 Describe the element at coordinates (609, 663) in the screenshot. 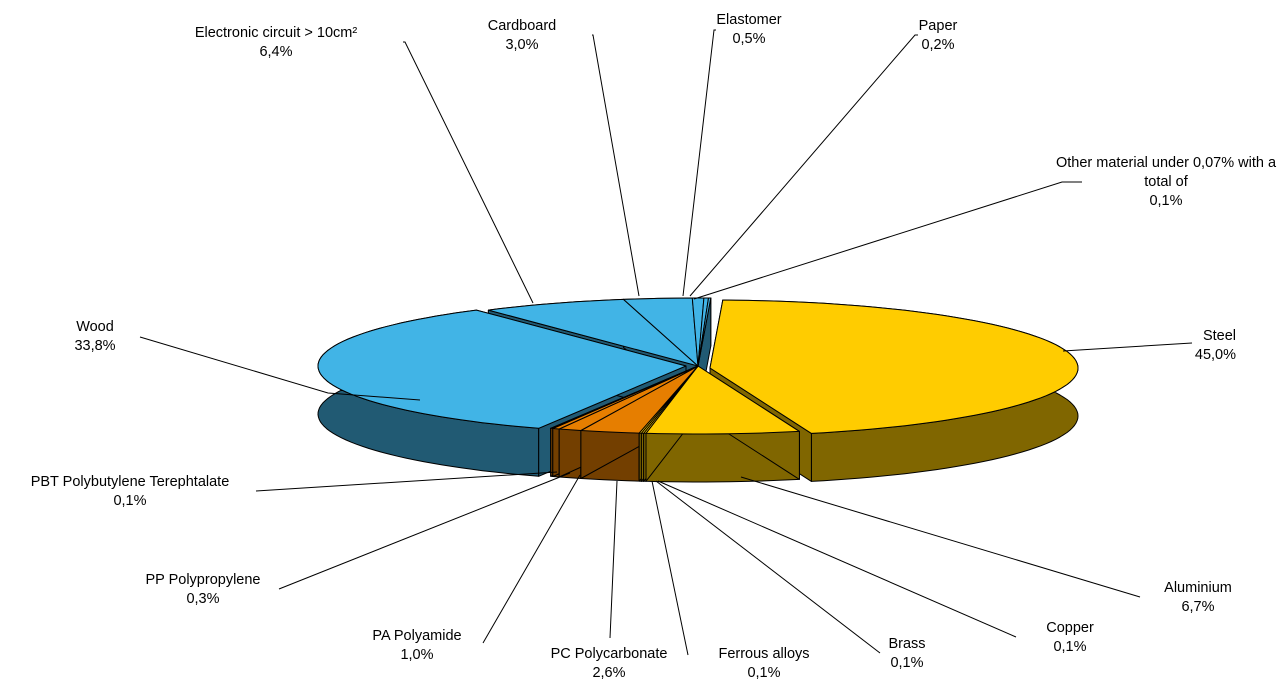

I see `slice-label-pc-polycarbonate: PC Polycarbonate 2,6%` at that location.